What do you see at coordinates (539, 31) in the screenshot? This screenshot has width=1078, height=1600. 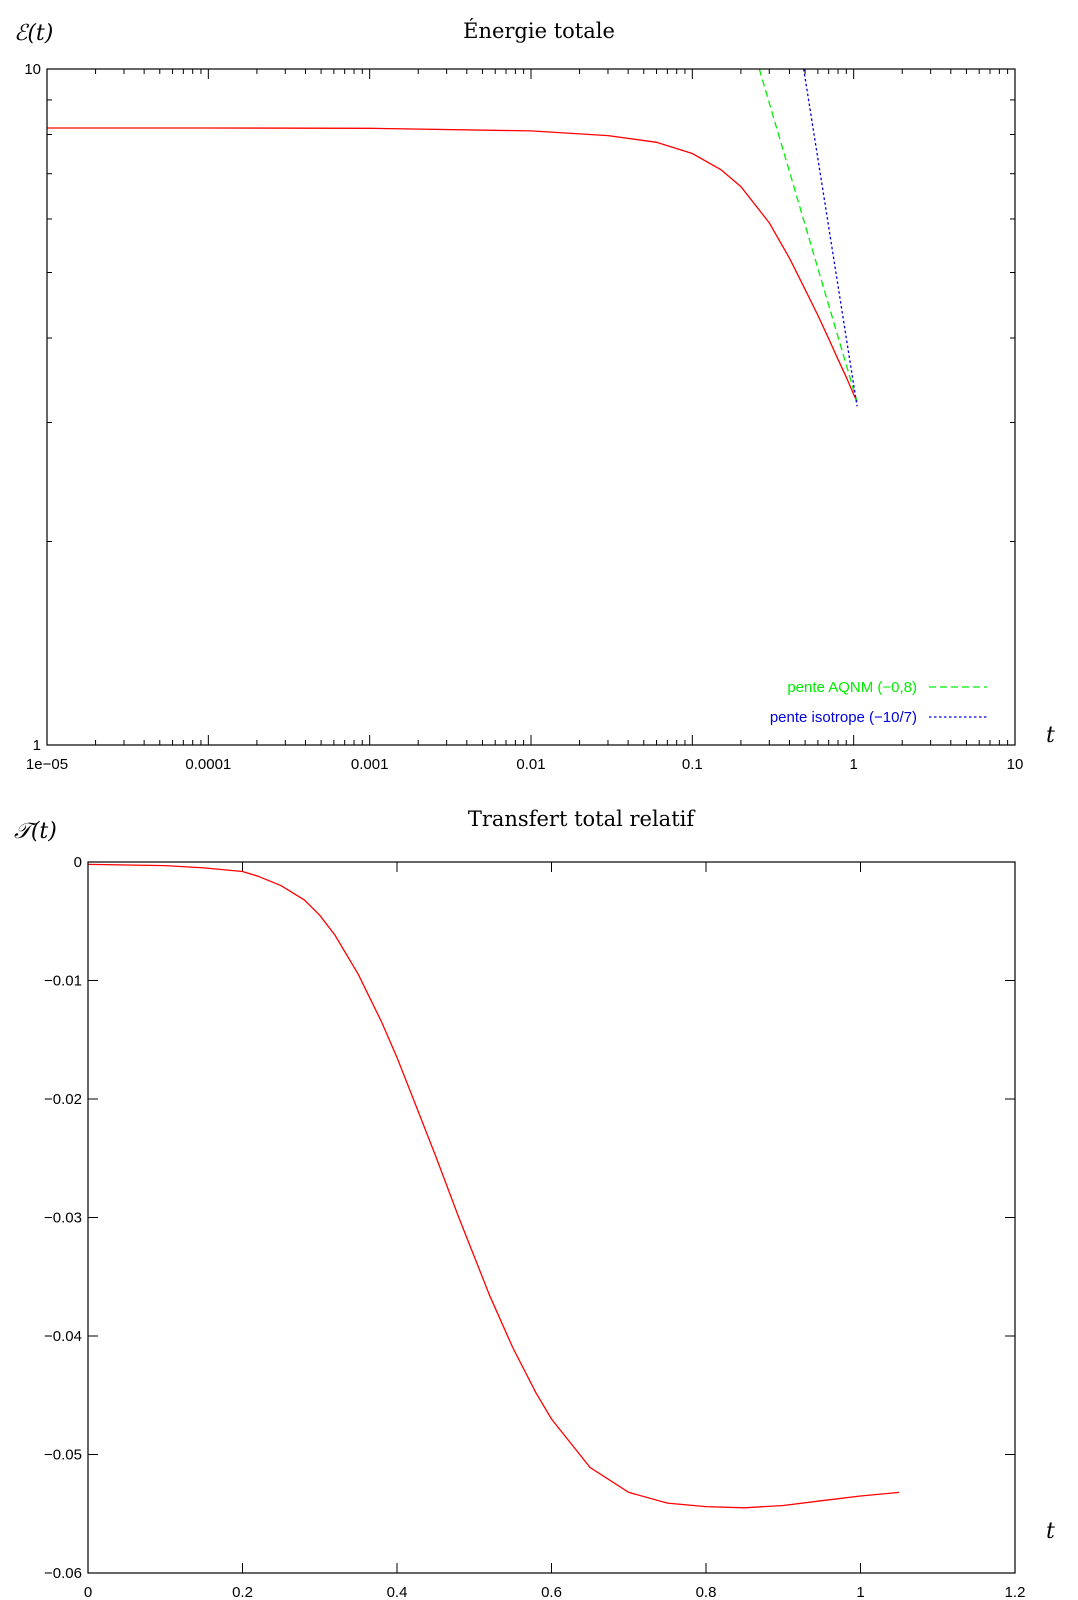 I see `energy-title: Énergie totale` at bounding box center [539, 31].